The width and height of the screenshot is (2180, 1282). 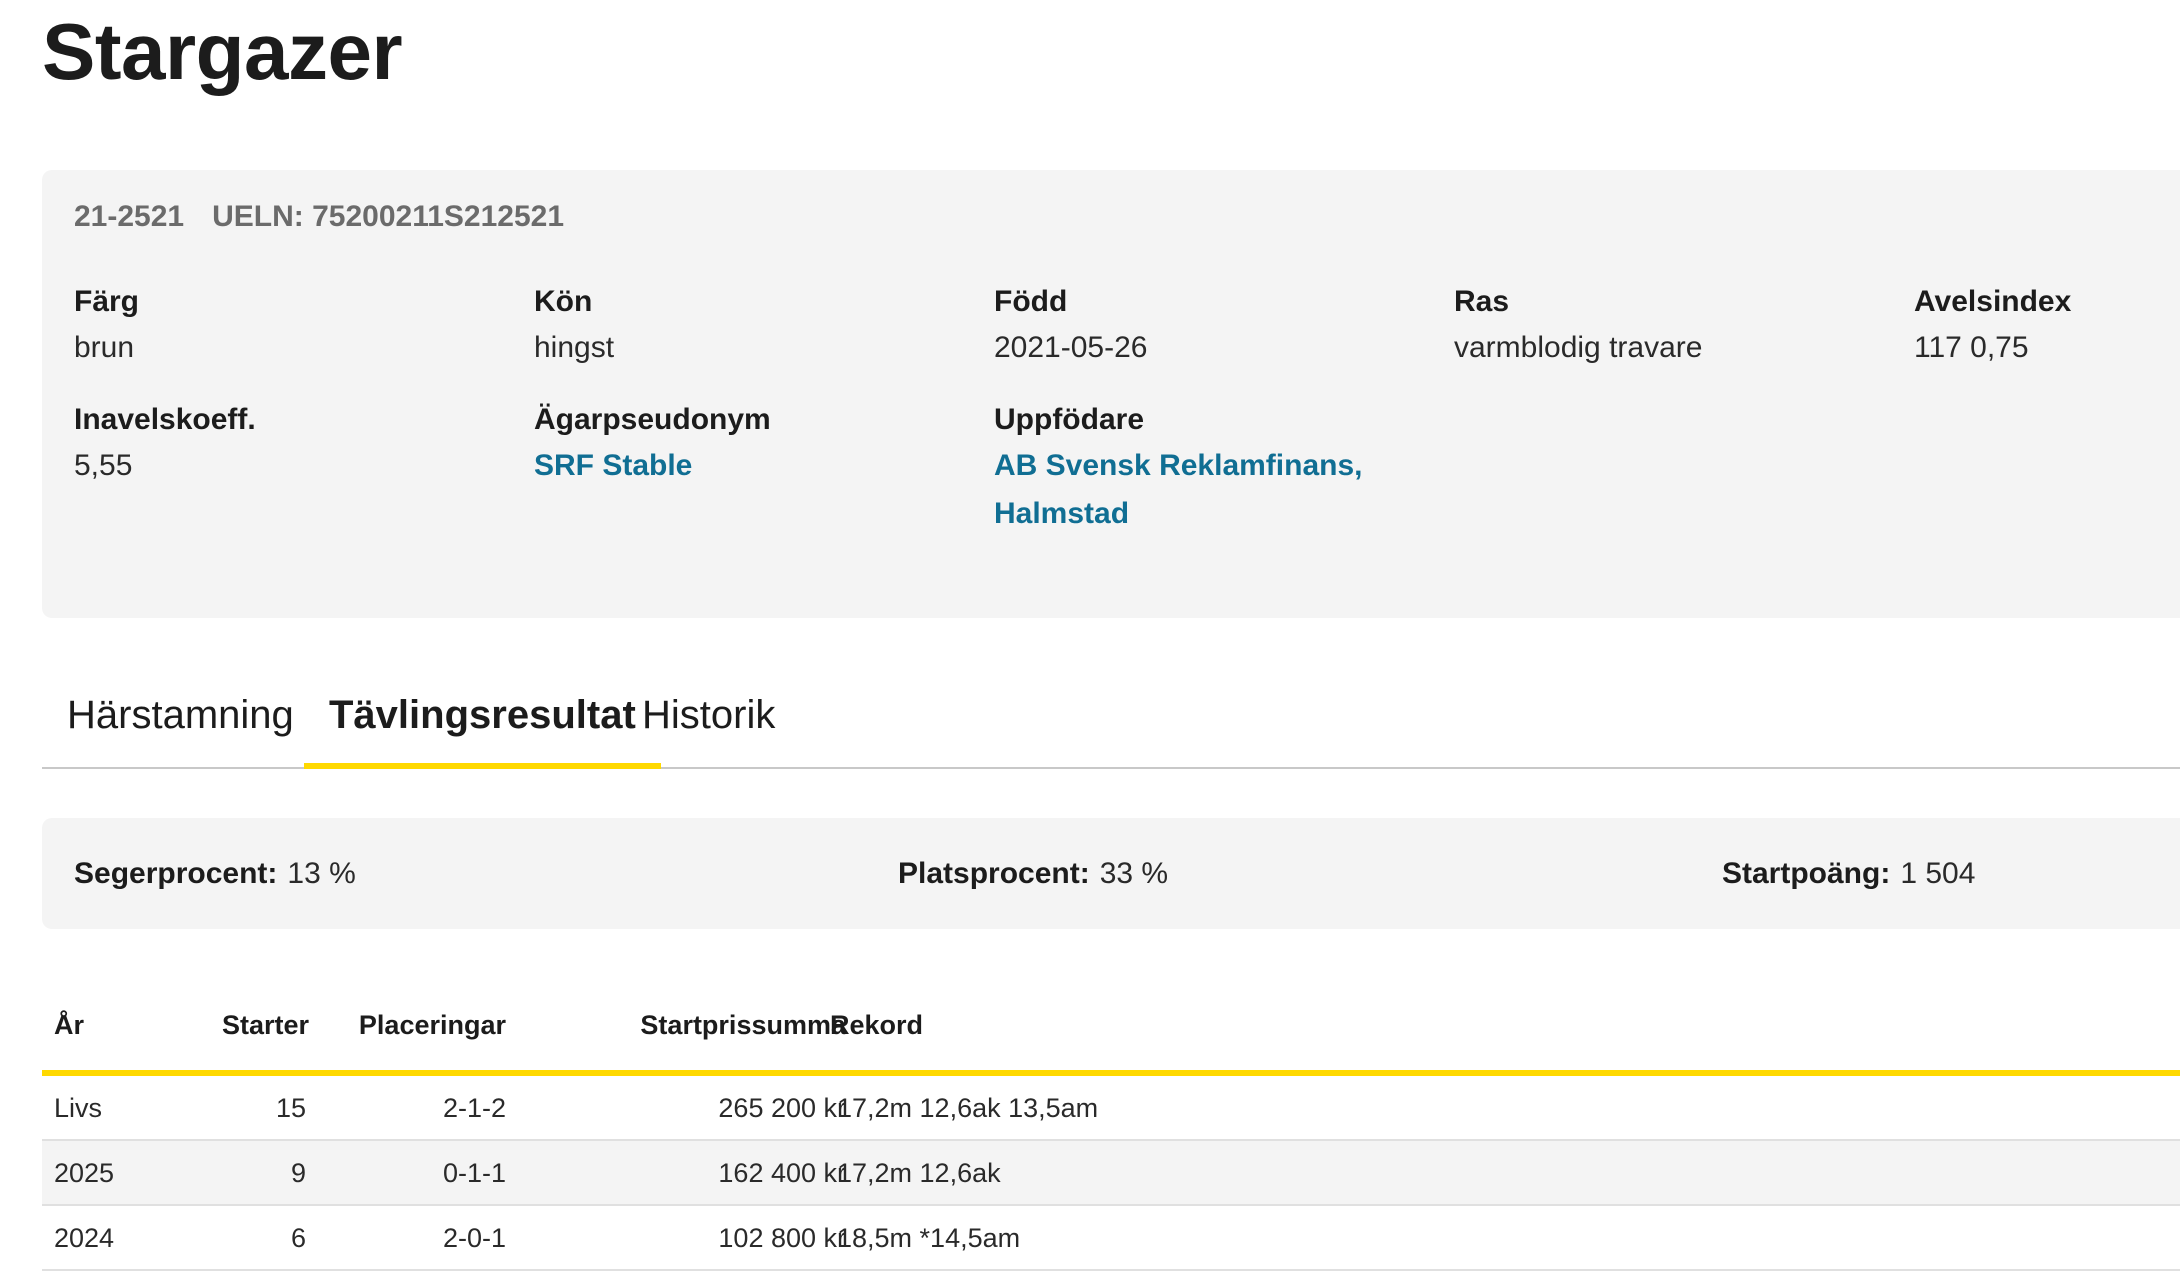 What do you see at coordinates (1214, 327) in the screenshot?
I see `field-fodd: Född 2021-05-26` at bounding box center [1214, 327].